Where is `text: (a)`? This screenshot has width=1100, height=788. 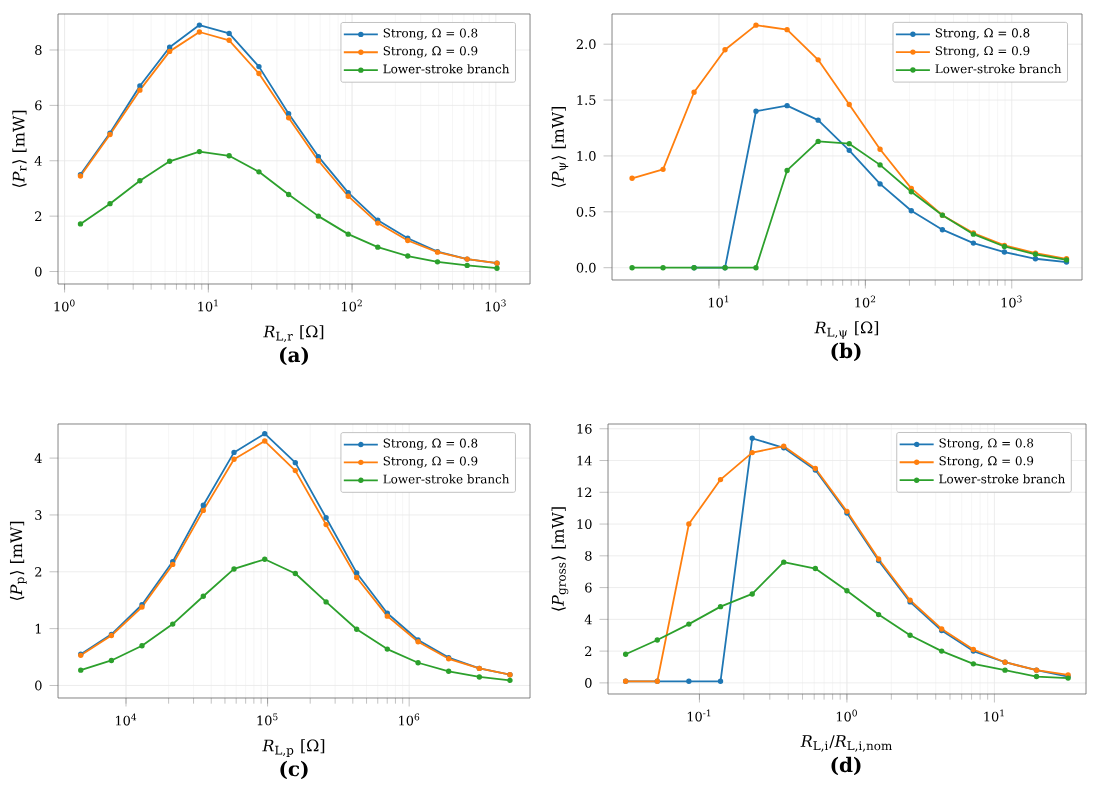
text: (a) is located at coordinates (294, 356).